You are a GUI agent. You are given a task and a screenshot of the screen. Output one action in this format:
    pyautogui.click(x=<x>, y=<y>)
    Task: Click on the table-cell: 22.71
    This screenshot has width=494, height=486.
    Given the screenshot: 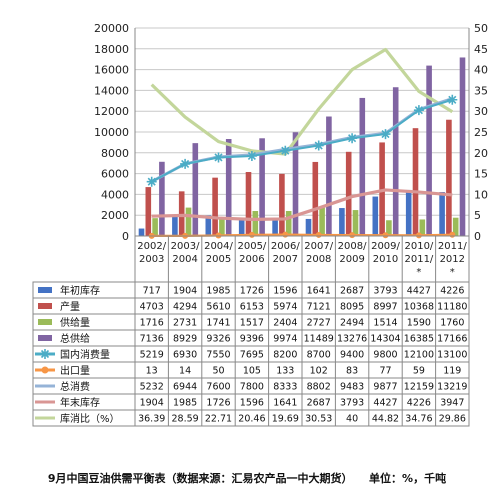 What is the action you would take?
    pyautogui.click(x=218, y=419)
    